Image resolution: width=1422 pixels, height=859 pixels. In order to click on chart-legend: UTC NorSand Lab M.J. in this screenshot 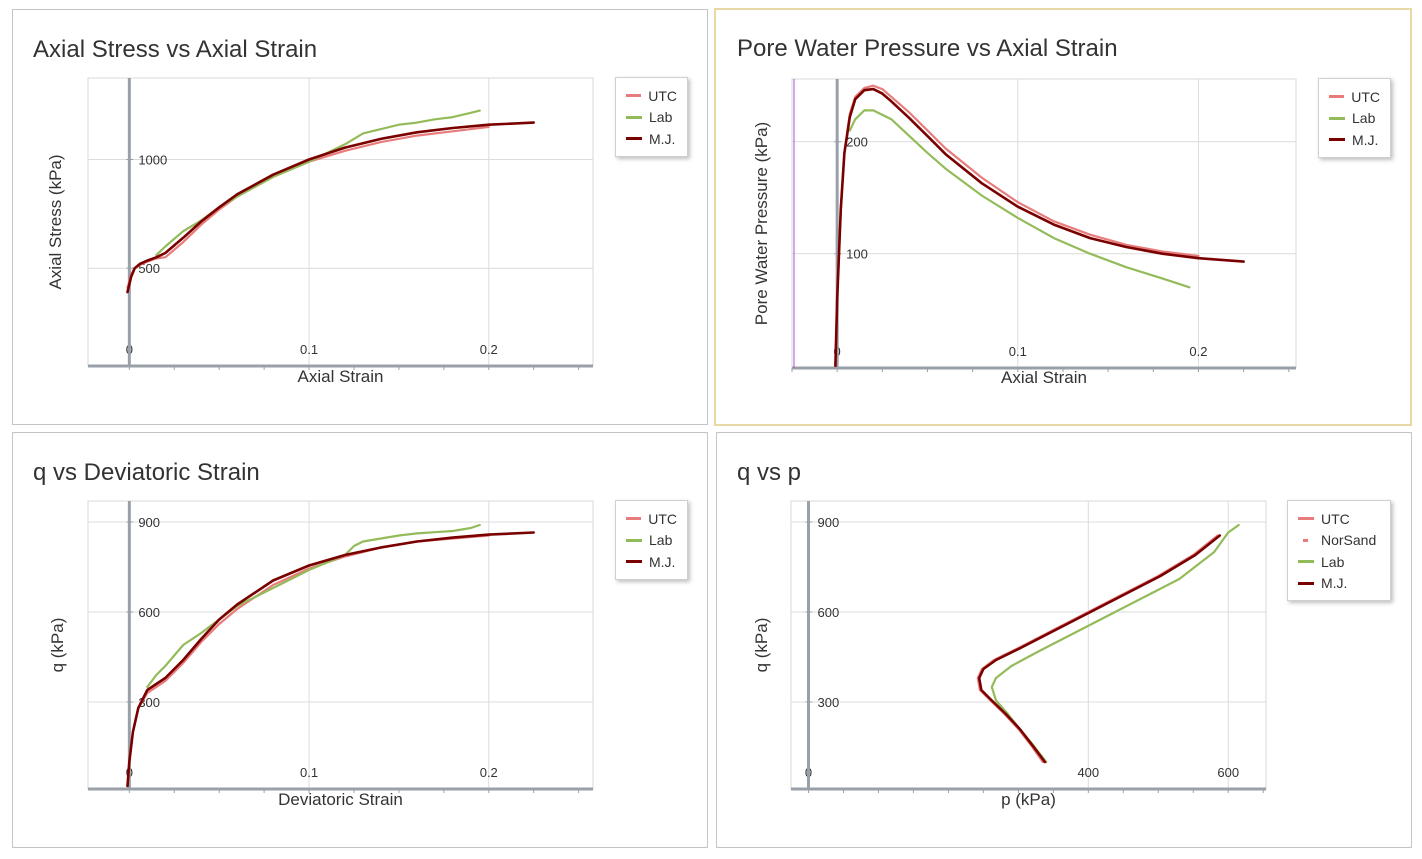, I will do `click(1339, 550)`.